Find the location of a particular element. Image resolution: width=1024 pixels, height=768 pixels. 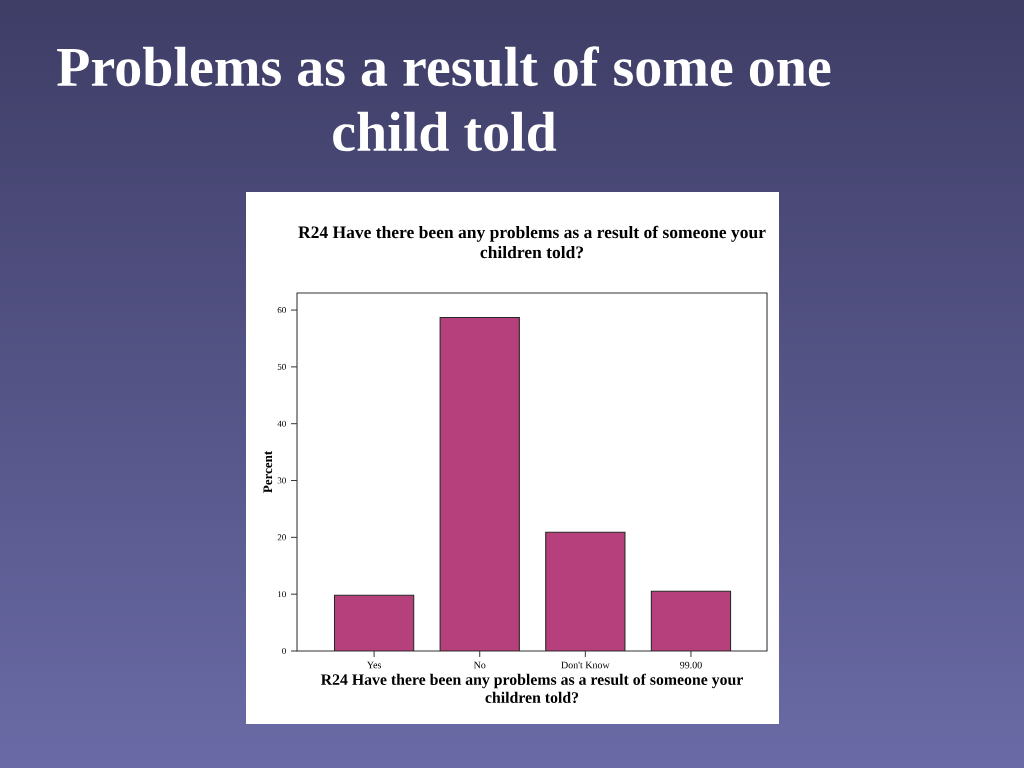

x-tick-label: 99.00 is located at coordinates (691, 665).